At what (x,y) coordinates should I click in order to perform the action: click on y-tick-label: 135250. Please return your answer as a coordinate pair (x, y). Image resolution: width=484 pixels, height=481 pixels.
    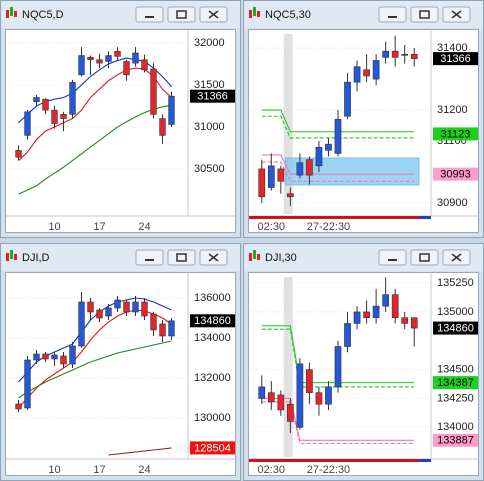
    Looking at the image, I should click on (455, 283).